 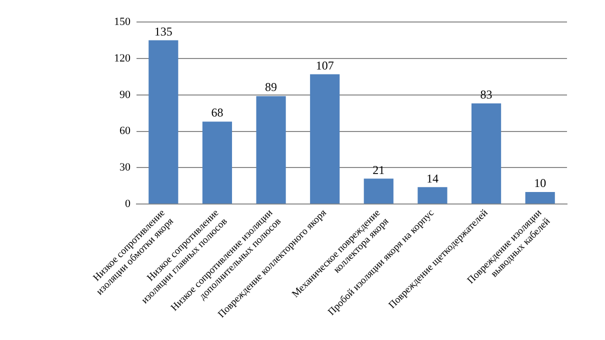 I want to click on data-label: 89, so click(x=271, y=87).